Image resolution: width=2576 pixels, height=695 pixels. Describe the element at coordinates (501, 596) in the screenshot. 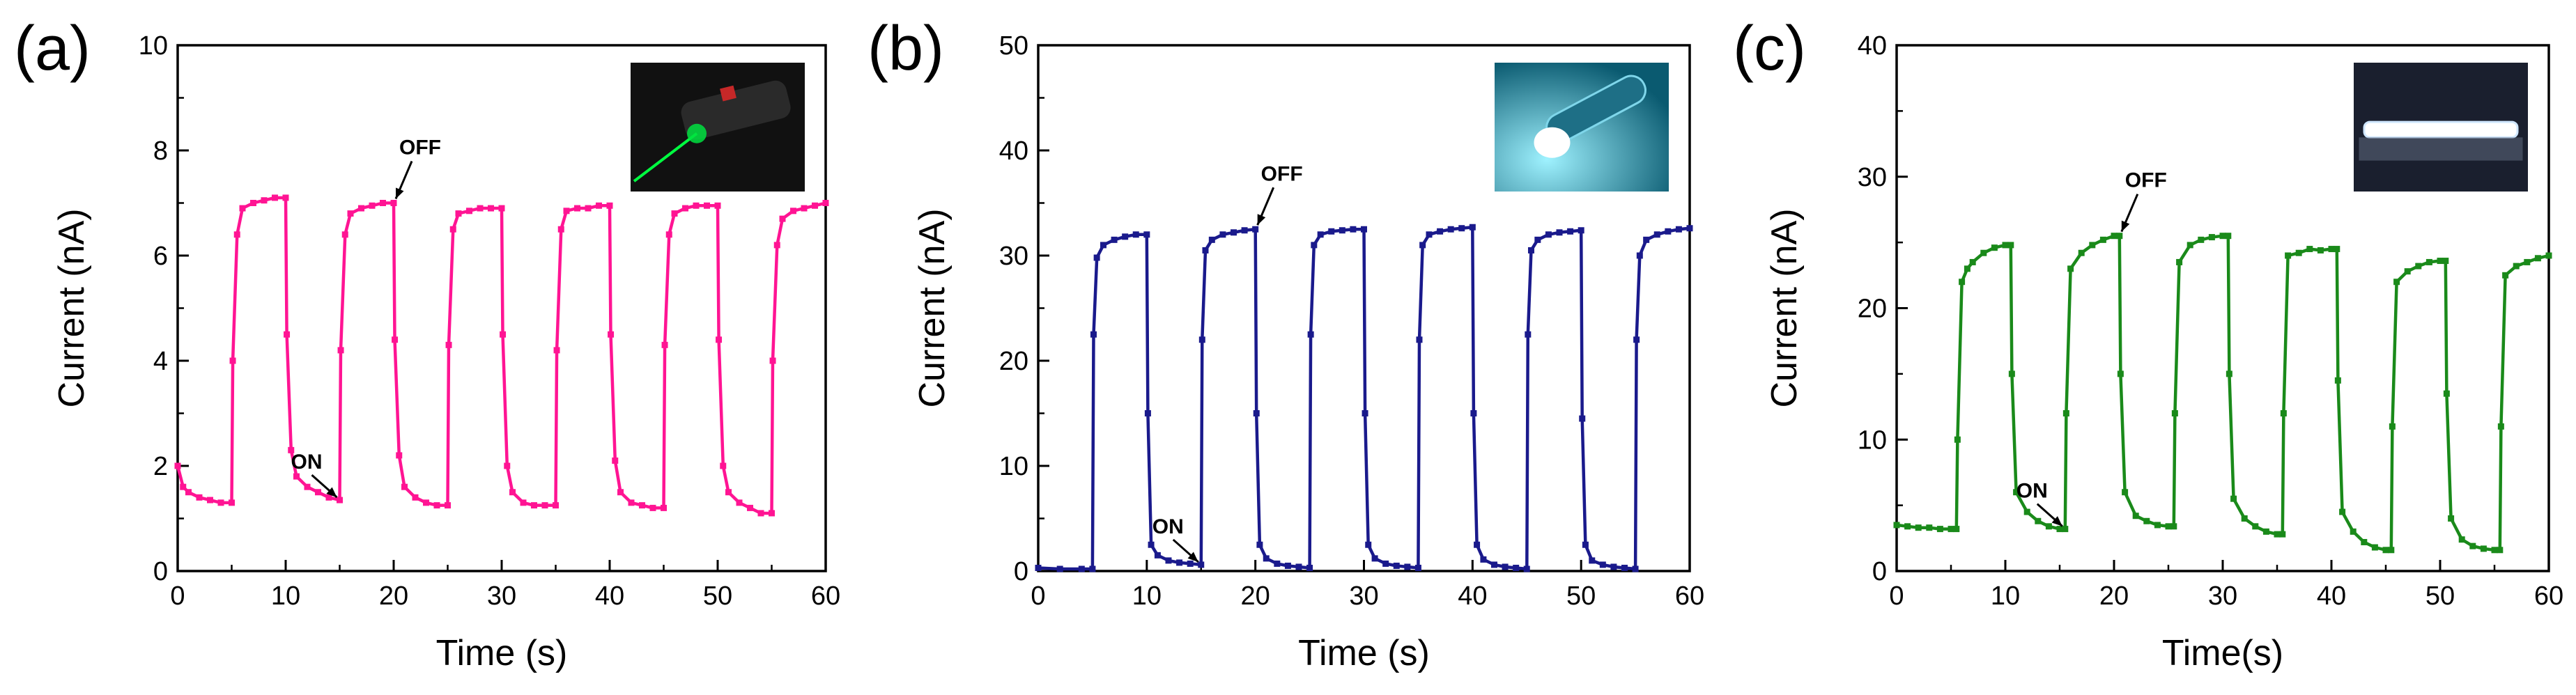

I see `x-tick-label: 30` at that location.